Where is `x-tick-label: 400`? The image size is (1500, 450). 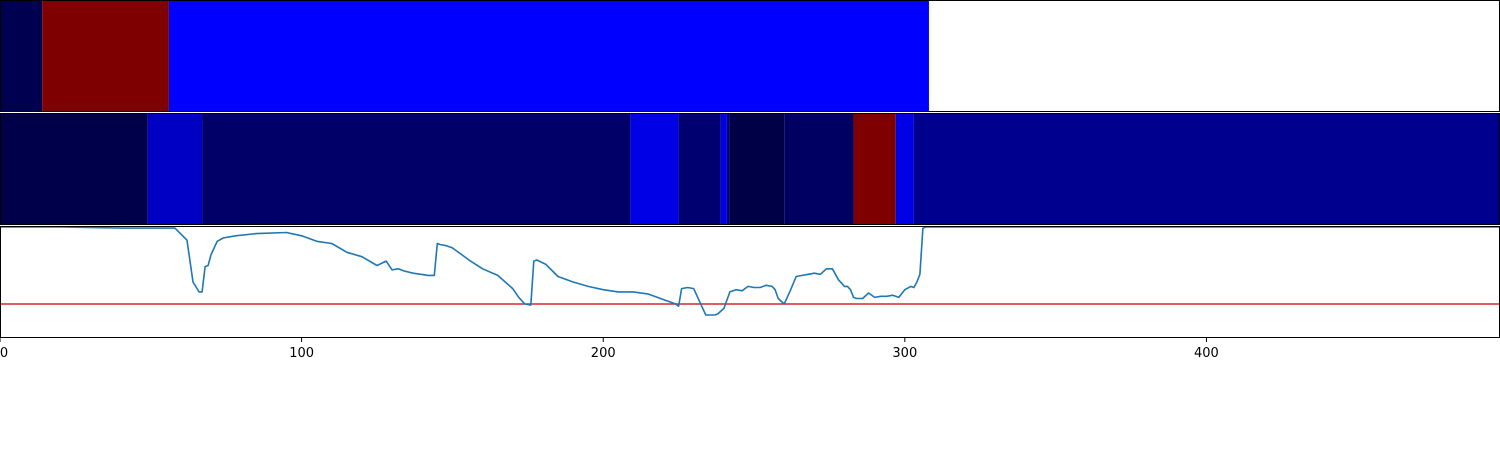 x-tick-label: 400 is located at coordinates (1206, 353).